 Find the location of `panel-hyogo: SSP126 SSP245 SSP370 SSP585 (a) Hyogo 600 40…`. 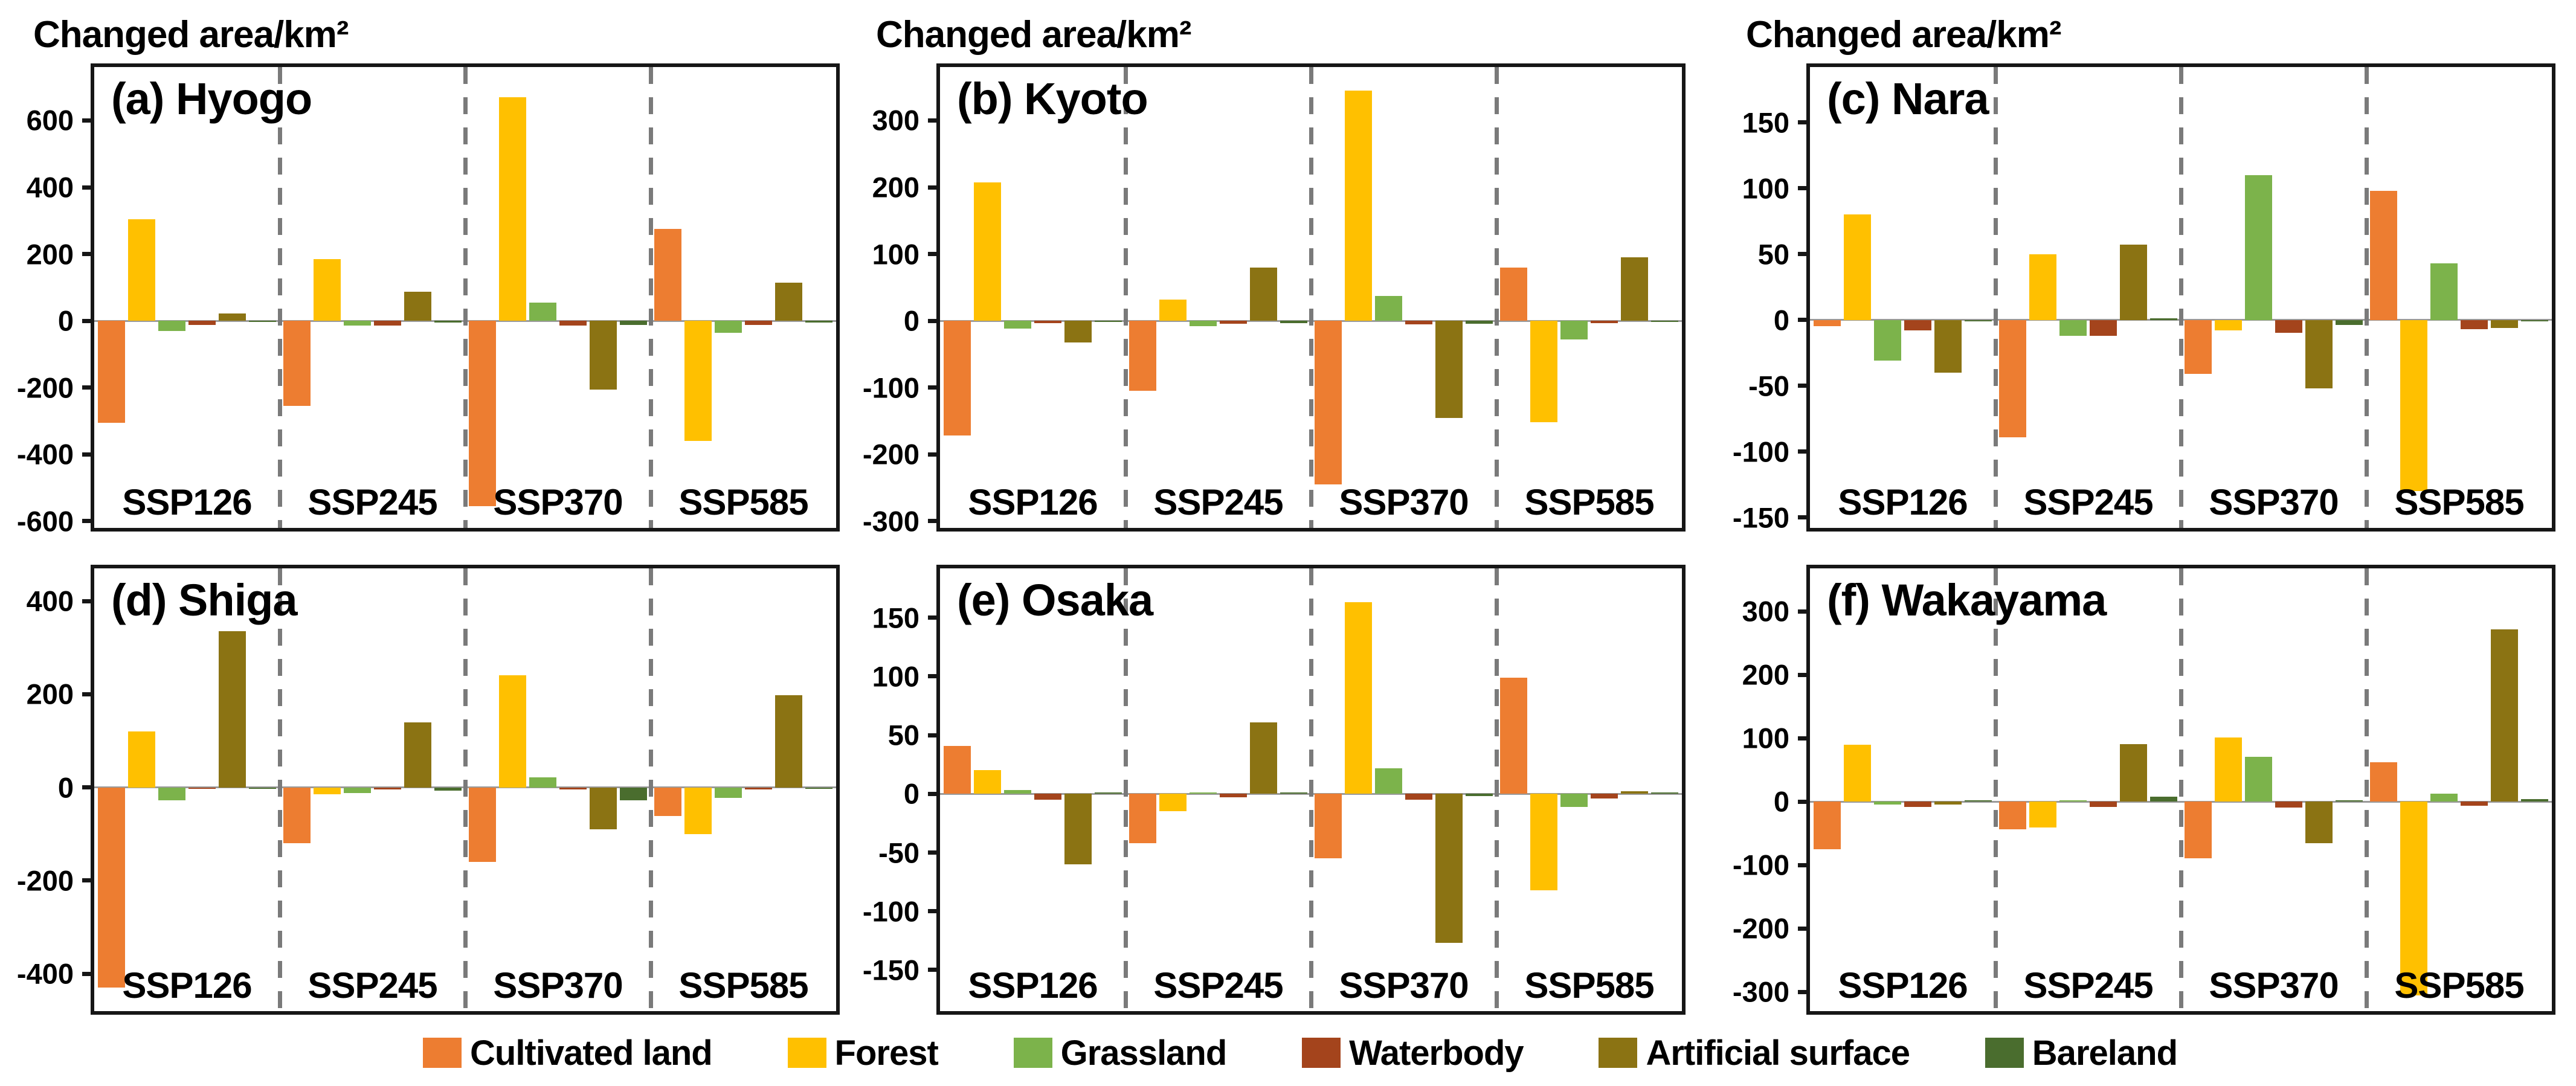

panel-hyogo: SSP126 SSP245 SSP370 SSP585 (a) Hyogo 600 40… is located at coordinates (428, 300).